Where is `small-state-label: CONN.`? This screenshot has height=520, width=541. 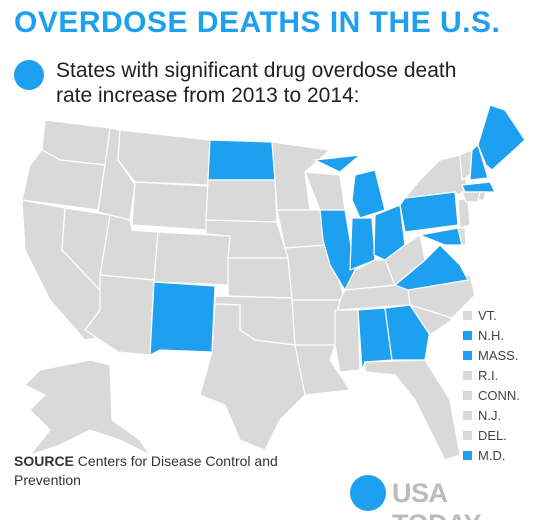 small-state-label: CONN. is located at coordinates (499, 395).